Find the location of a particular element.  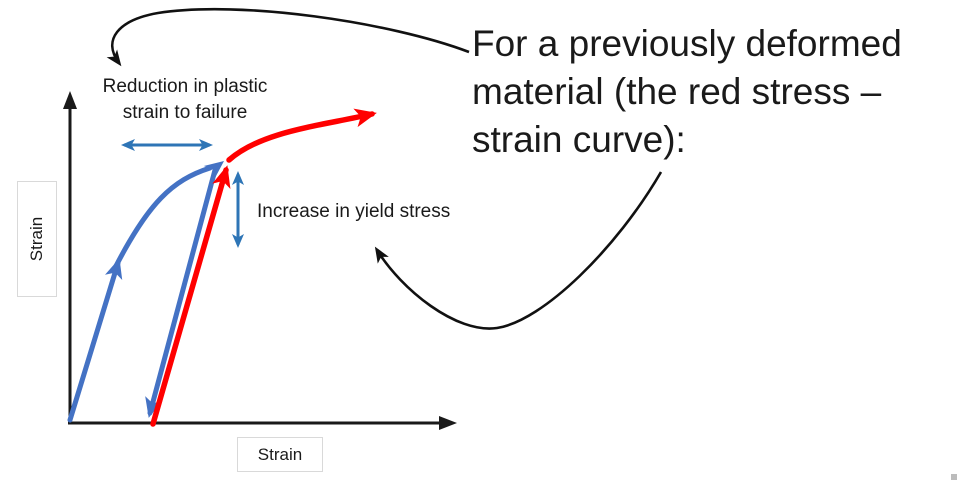

corner-mark is located at coordinates (954, 477).